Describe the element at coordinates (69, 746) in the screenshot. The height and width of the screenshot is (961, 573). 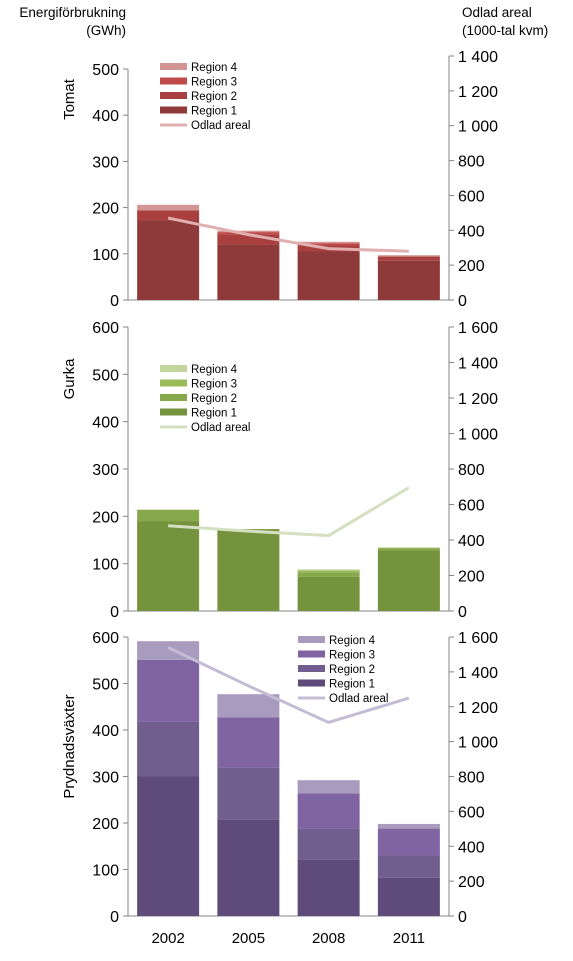
I see `panel-pryd-title: Prydnadsväxter` at that location.